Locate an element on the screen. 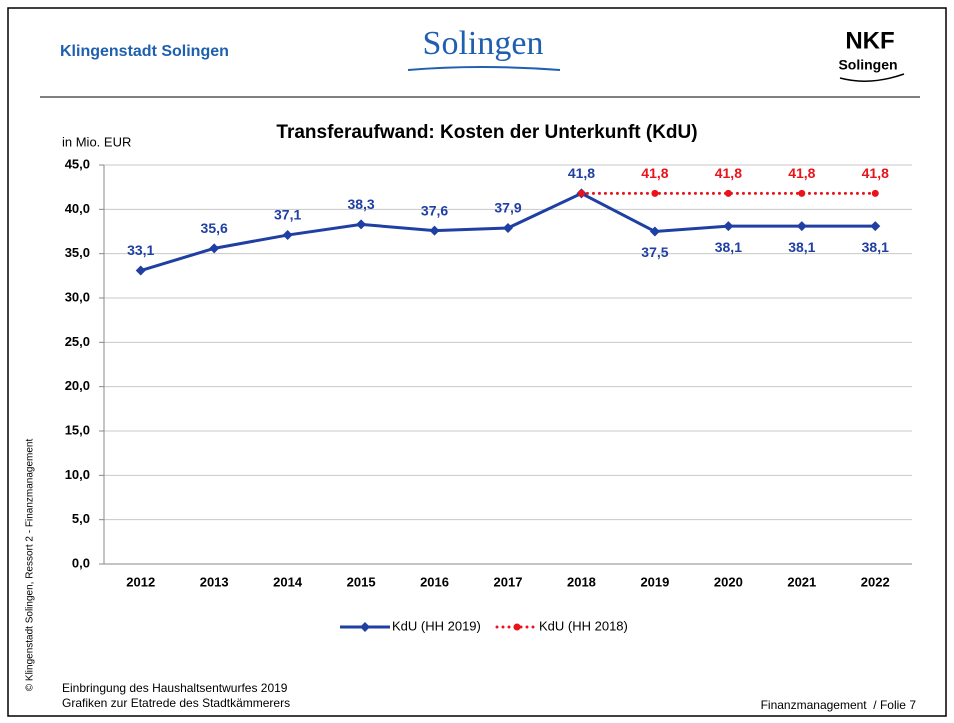  data-label: 35,6 is located at coordinates (214, 228).